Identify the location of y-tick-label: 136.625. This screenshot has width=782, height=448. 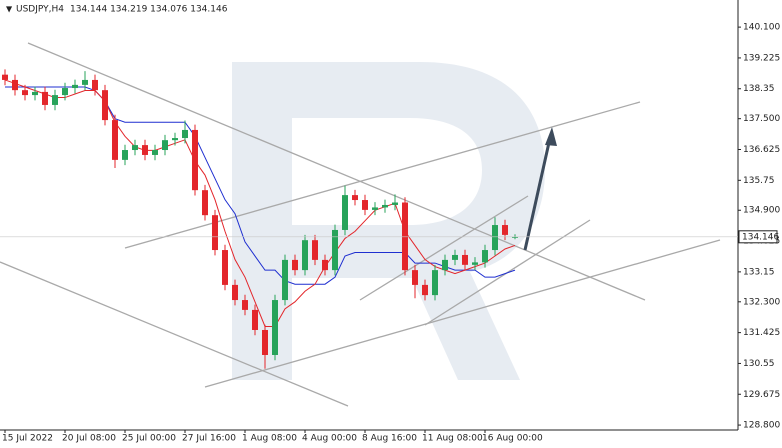
(761, 150).